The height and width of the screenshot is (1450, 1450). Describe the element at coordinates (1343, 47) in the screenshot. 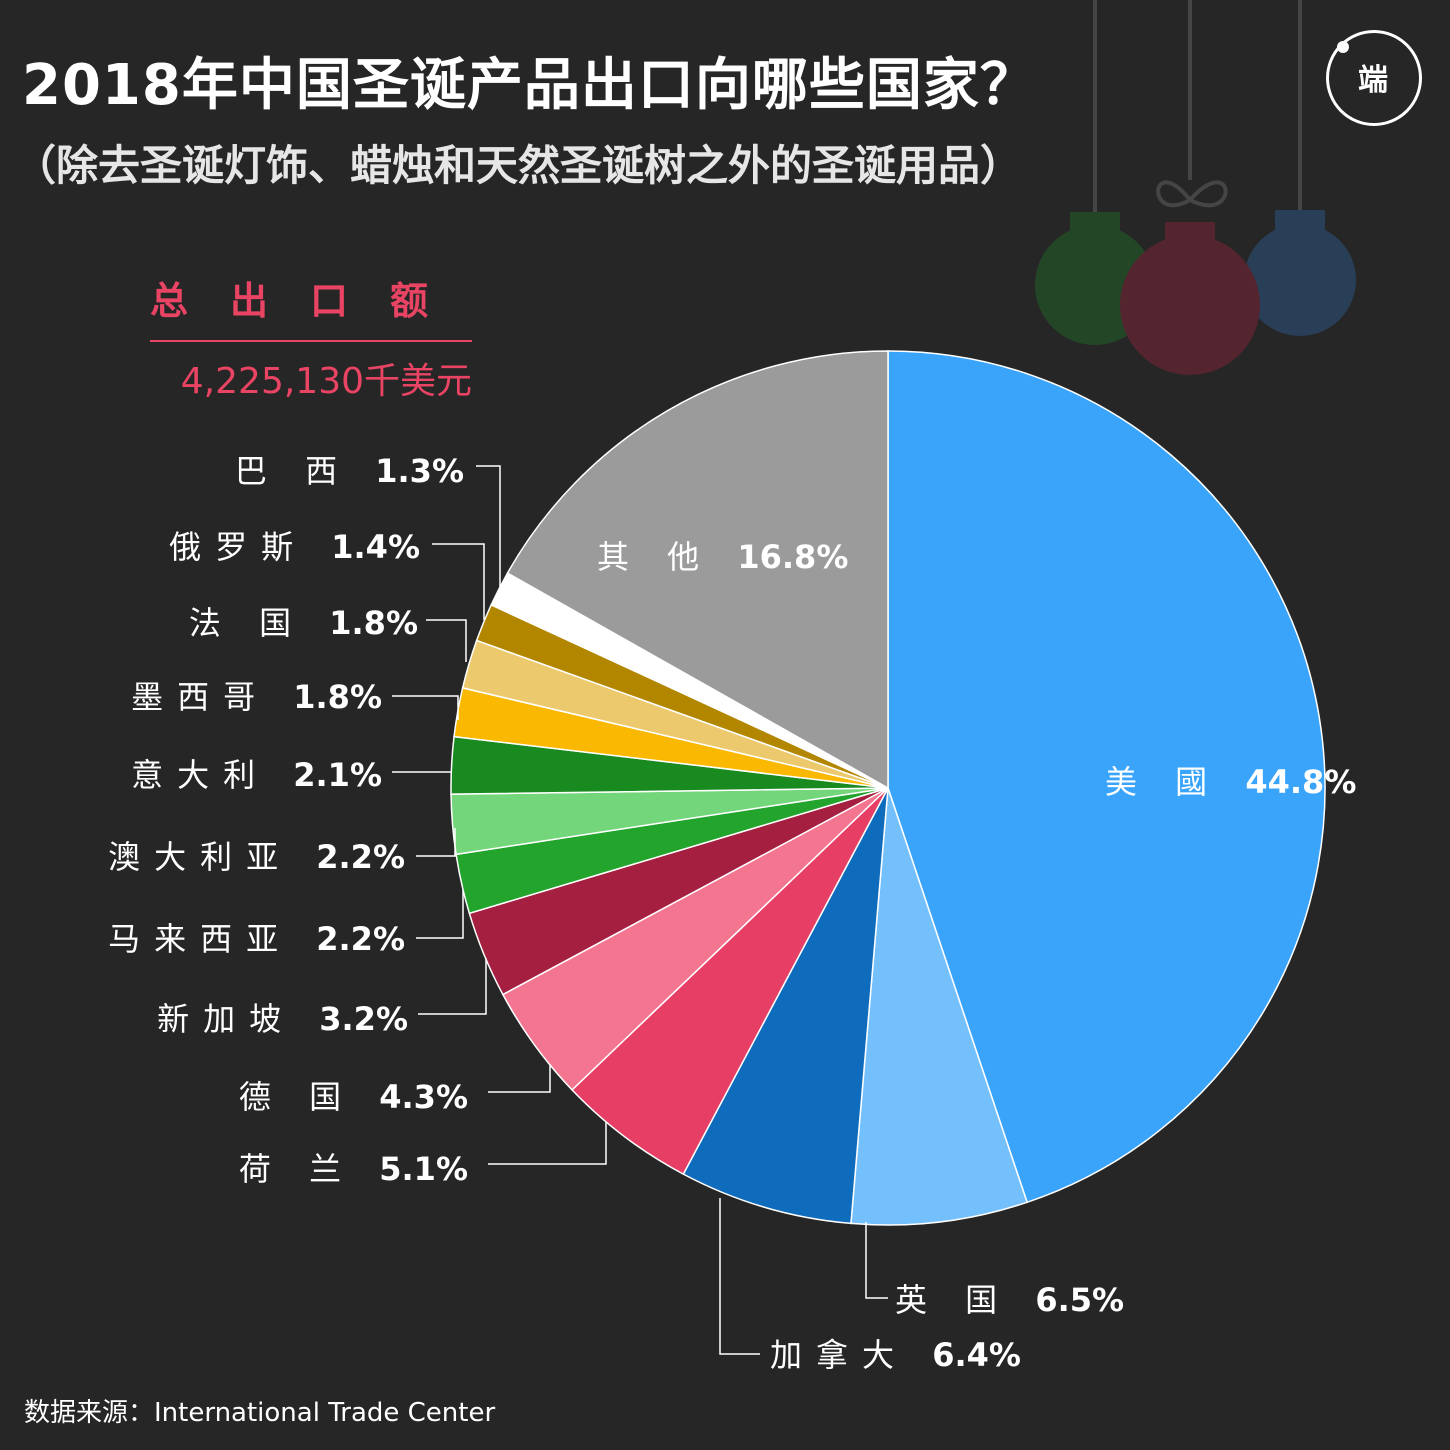

I see `logo-dot` at that location.